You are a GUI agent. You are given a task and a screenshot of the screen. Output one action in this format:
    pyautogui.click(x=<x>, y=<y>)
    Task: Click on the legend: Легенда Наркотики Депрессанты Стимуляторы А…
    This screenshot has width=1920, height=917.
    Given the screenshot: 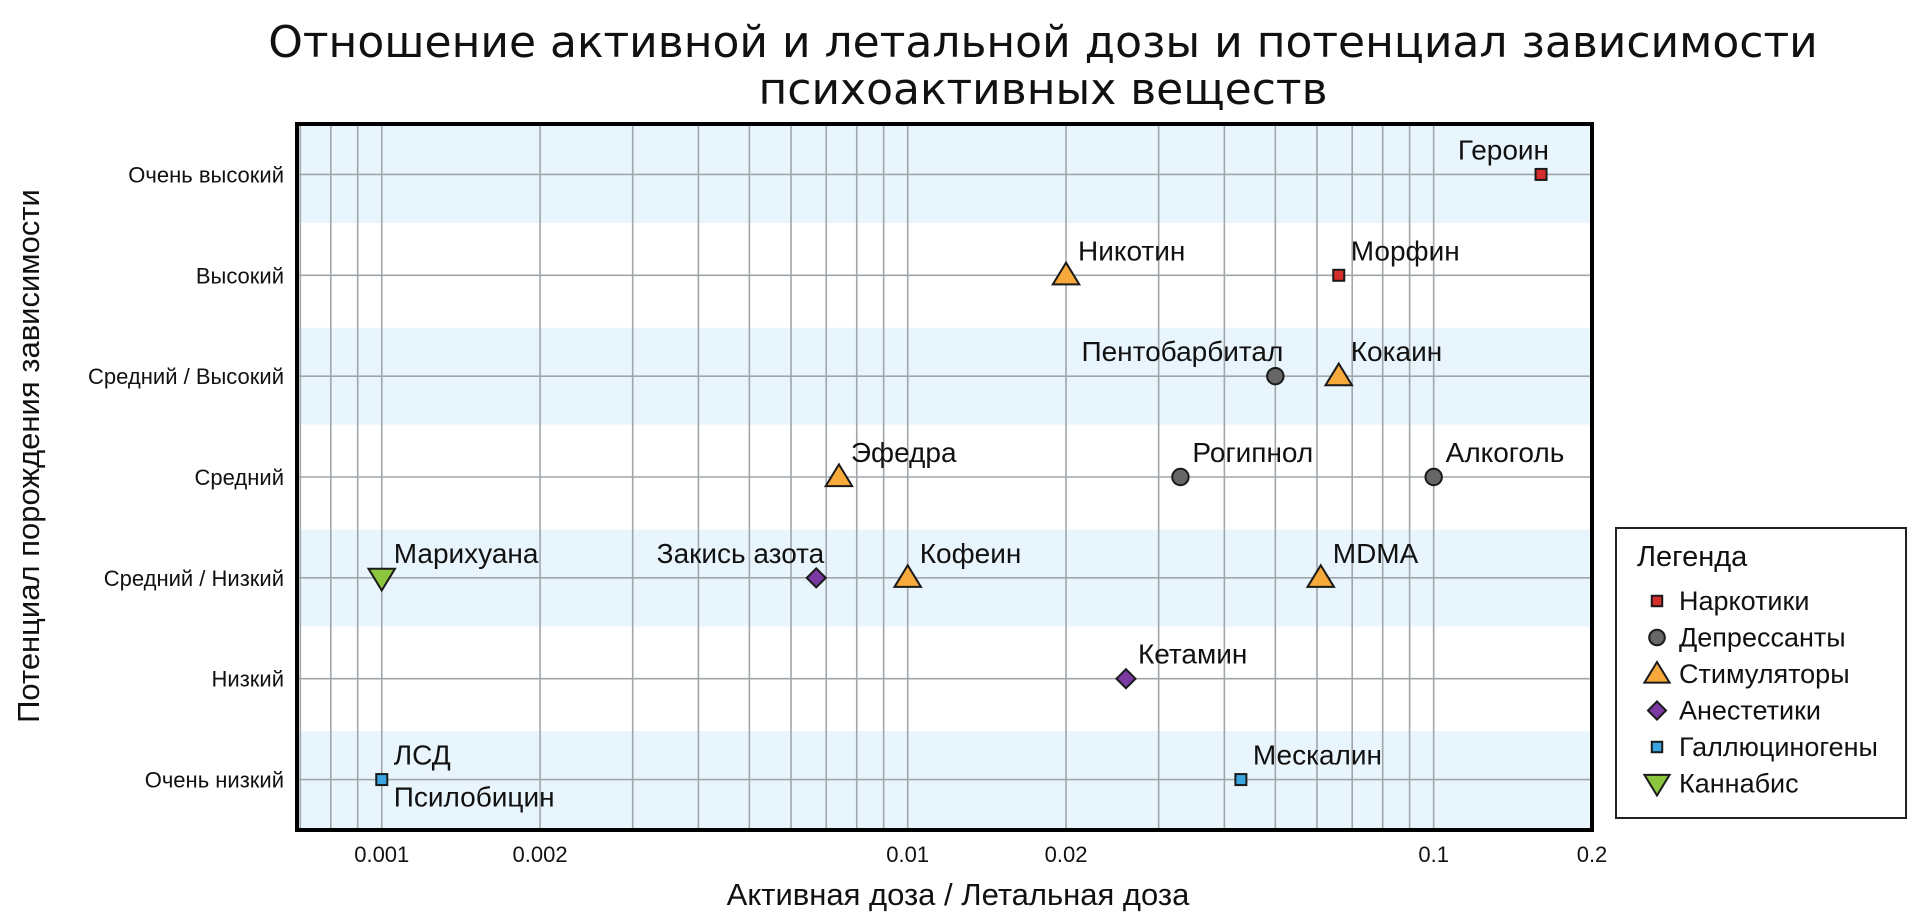 What is the action you would take?
    pyautogui.click(x=1761, y=673)
    